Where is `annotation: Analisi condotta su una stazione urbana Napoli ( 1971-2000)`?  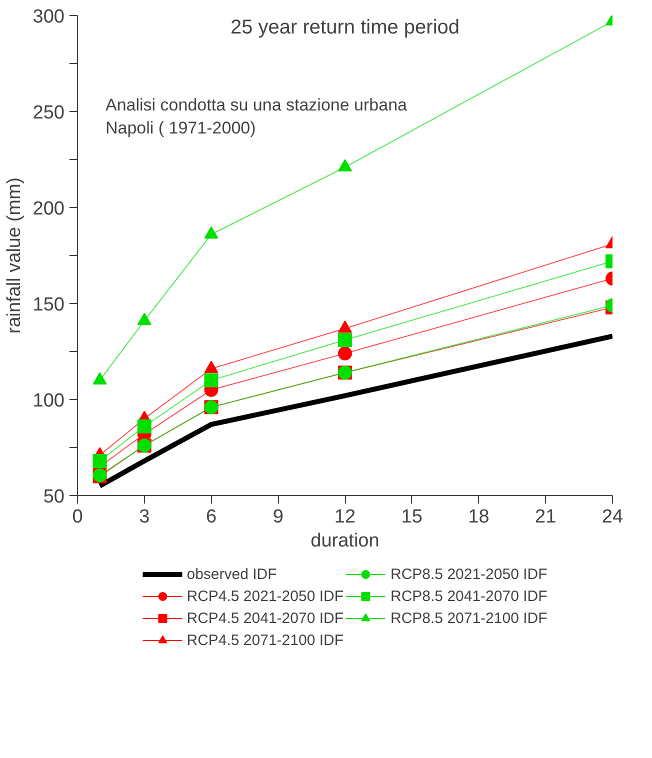 annotation: Analisi condotta su una stazione urbana Napoli ( 1971-2000) is located at coordinates (257, 117).